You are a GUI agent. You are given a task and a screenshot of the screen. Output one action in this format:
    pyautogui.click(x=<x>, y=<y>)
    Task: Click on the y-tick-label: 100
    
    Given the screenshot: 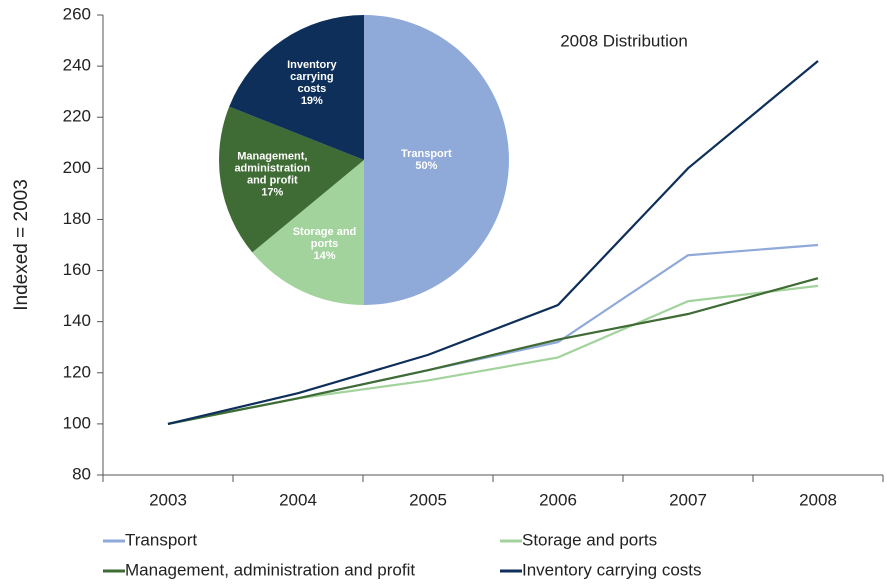 What is the action you would take?
    pyautogui.click(x=77, y=422)
    